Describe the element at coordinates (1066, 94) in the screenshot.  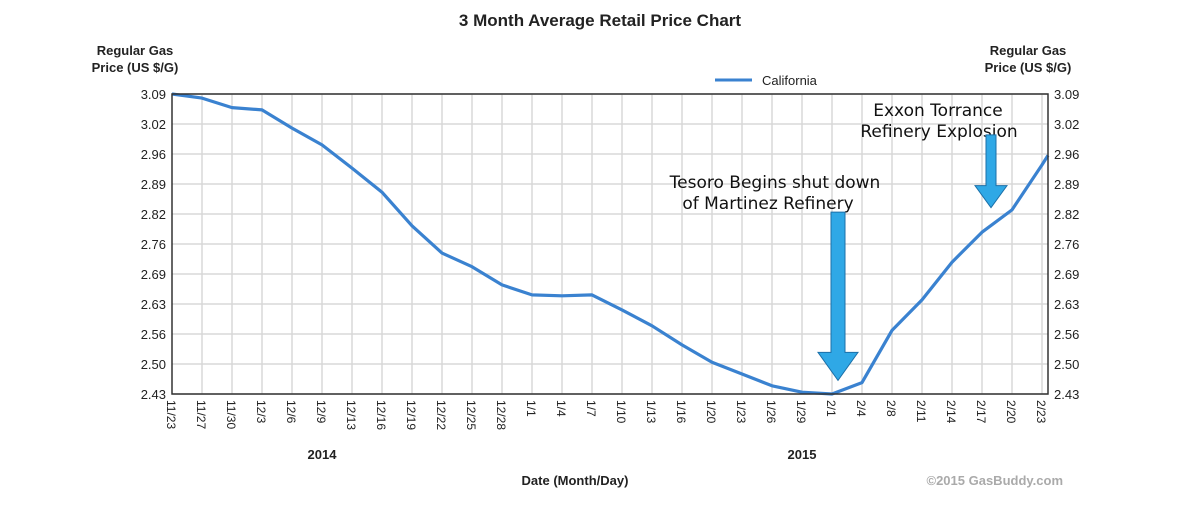
I see `y-tick-label-right: 3.09` at that location.